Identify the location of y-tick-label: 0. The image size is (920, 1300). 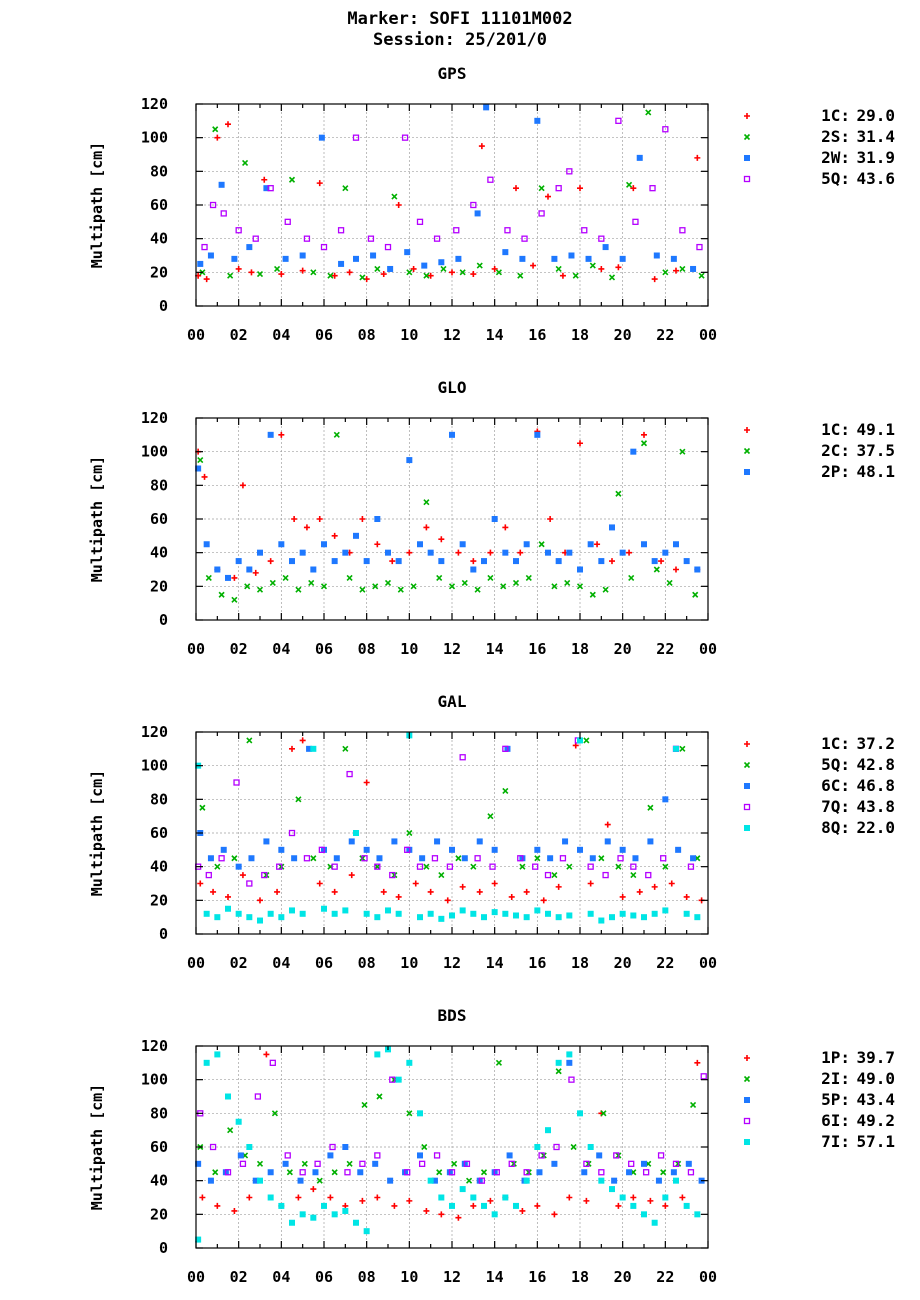
(163, 306).